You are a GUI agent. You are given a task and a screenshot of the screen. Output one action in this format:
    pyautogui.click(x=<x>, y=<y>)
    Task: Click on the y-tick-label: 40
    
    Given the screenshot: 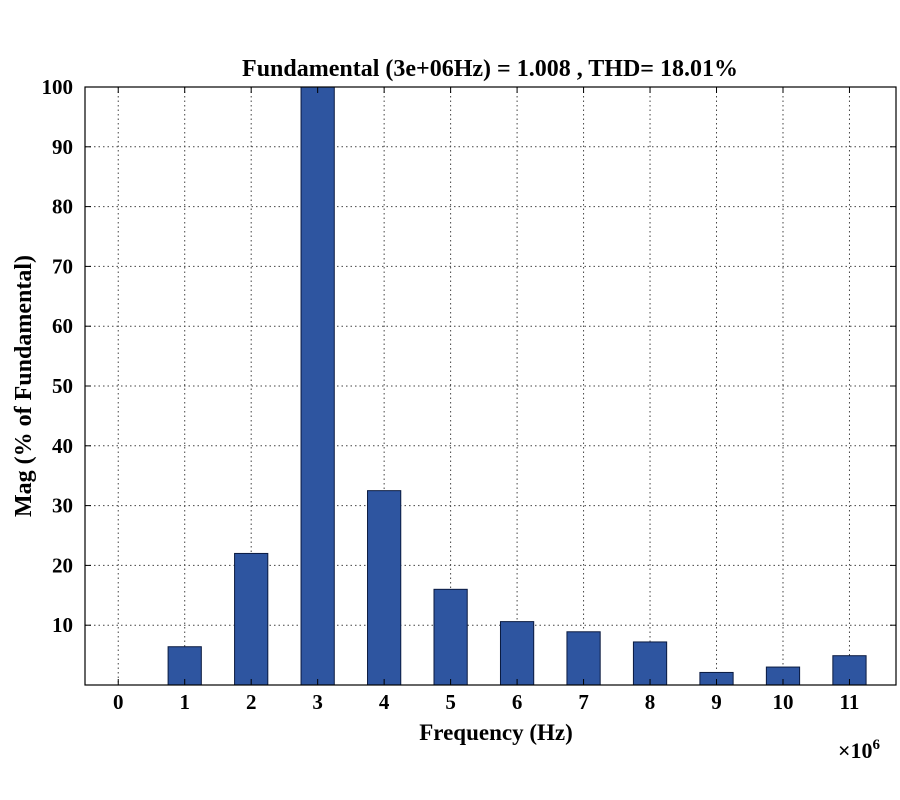 What is the action you would take?
    pyautogui.click(x=62, y=446)
    